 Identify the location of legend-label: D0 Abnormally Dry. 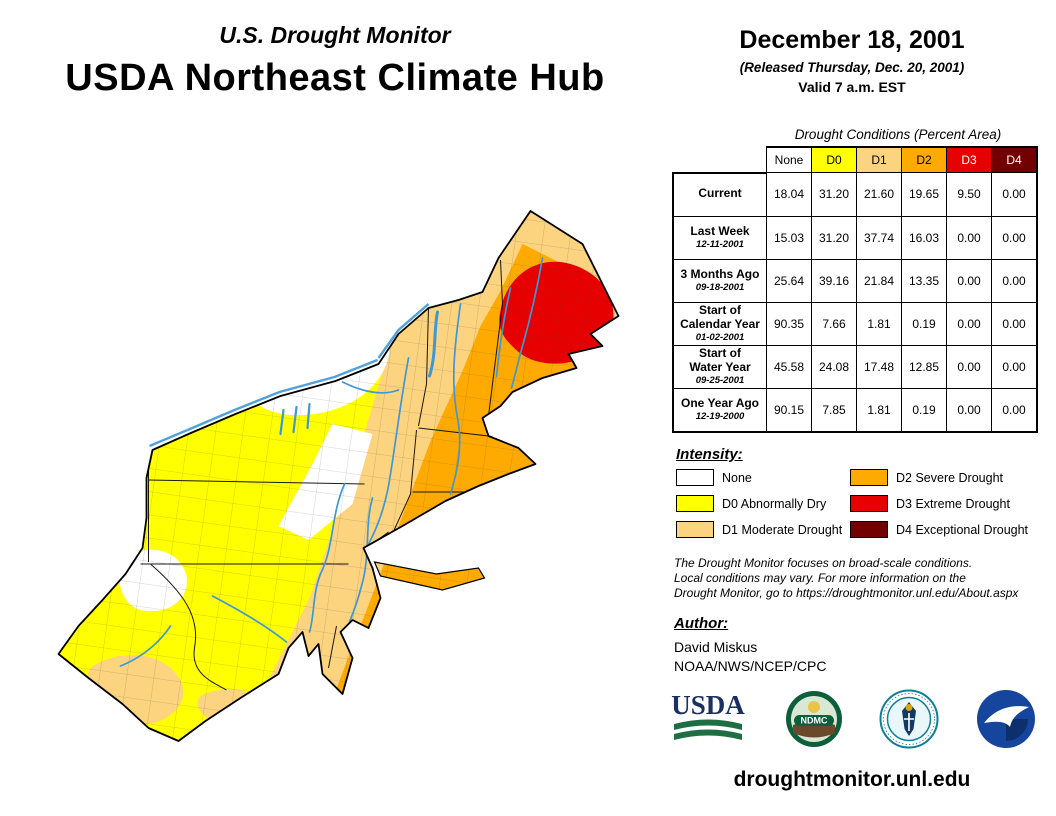
(774, 503).